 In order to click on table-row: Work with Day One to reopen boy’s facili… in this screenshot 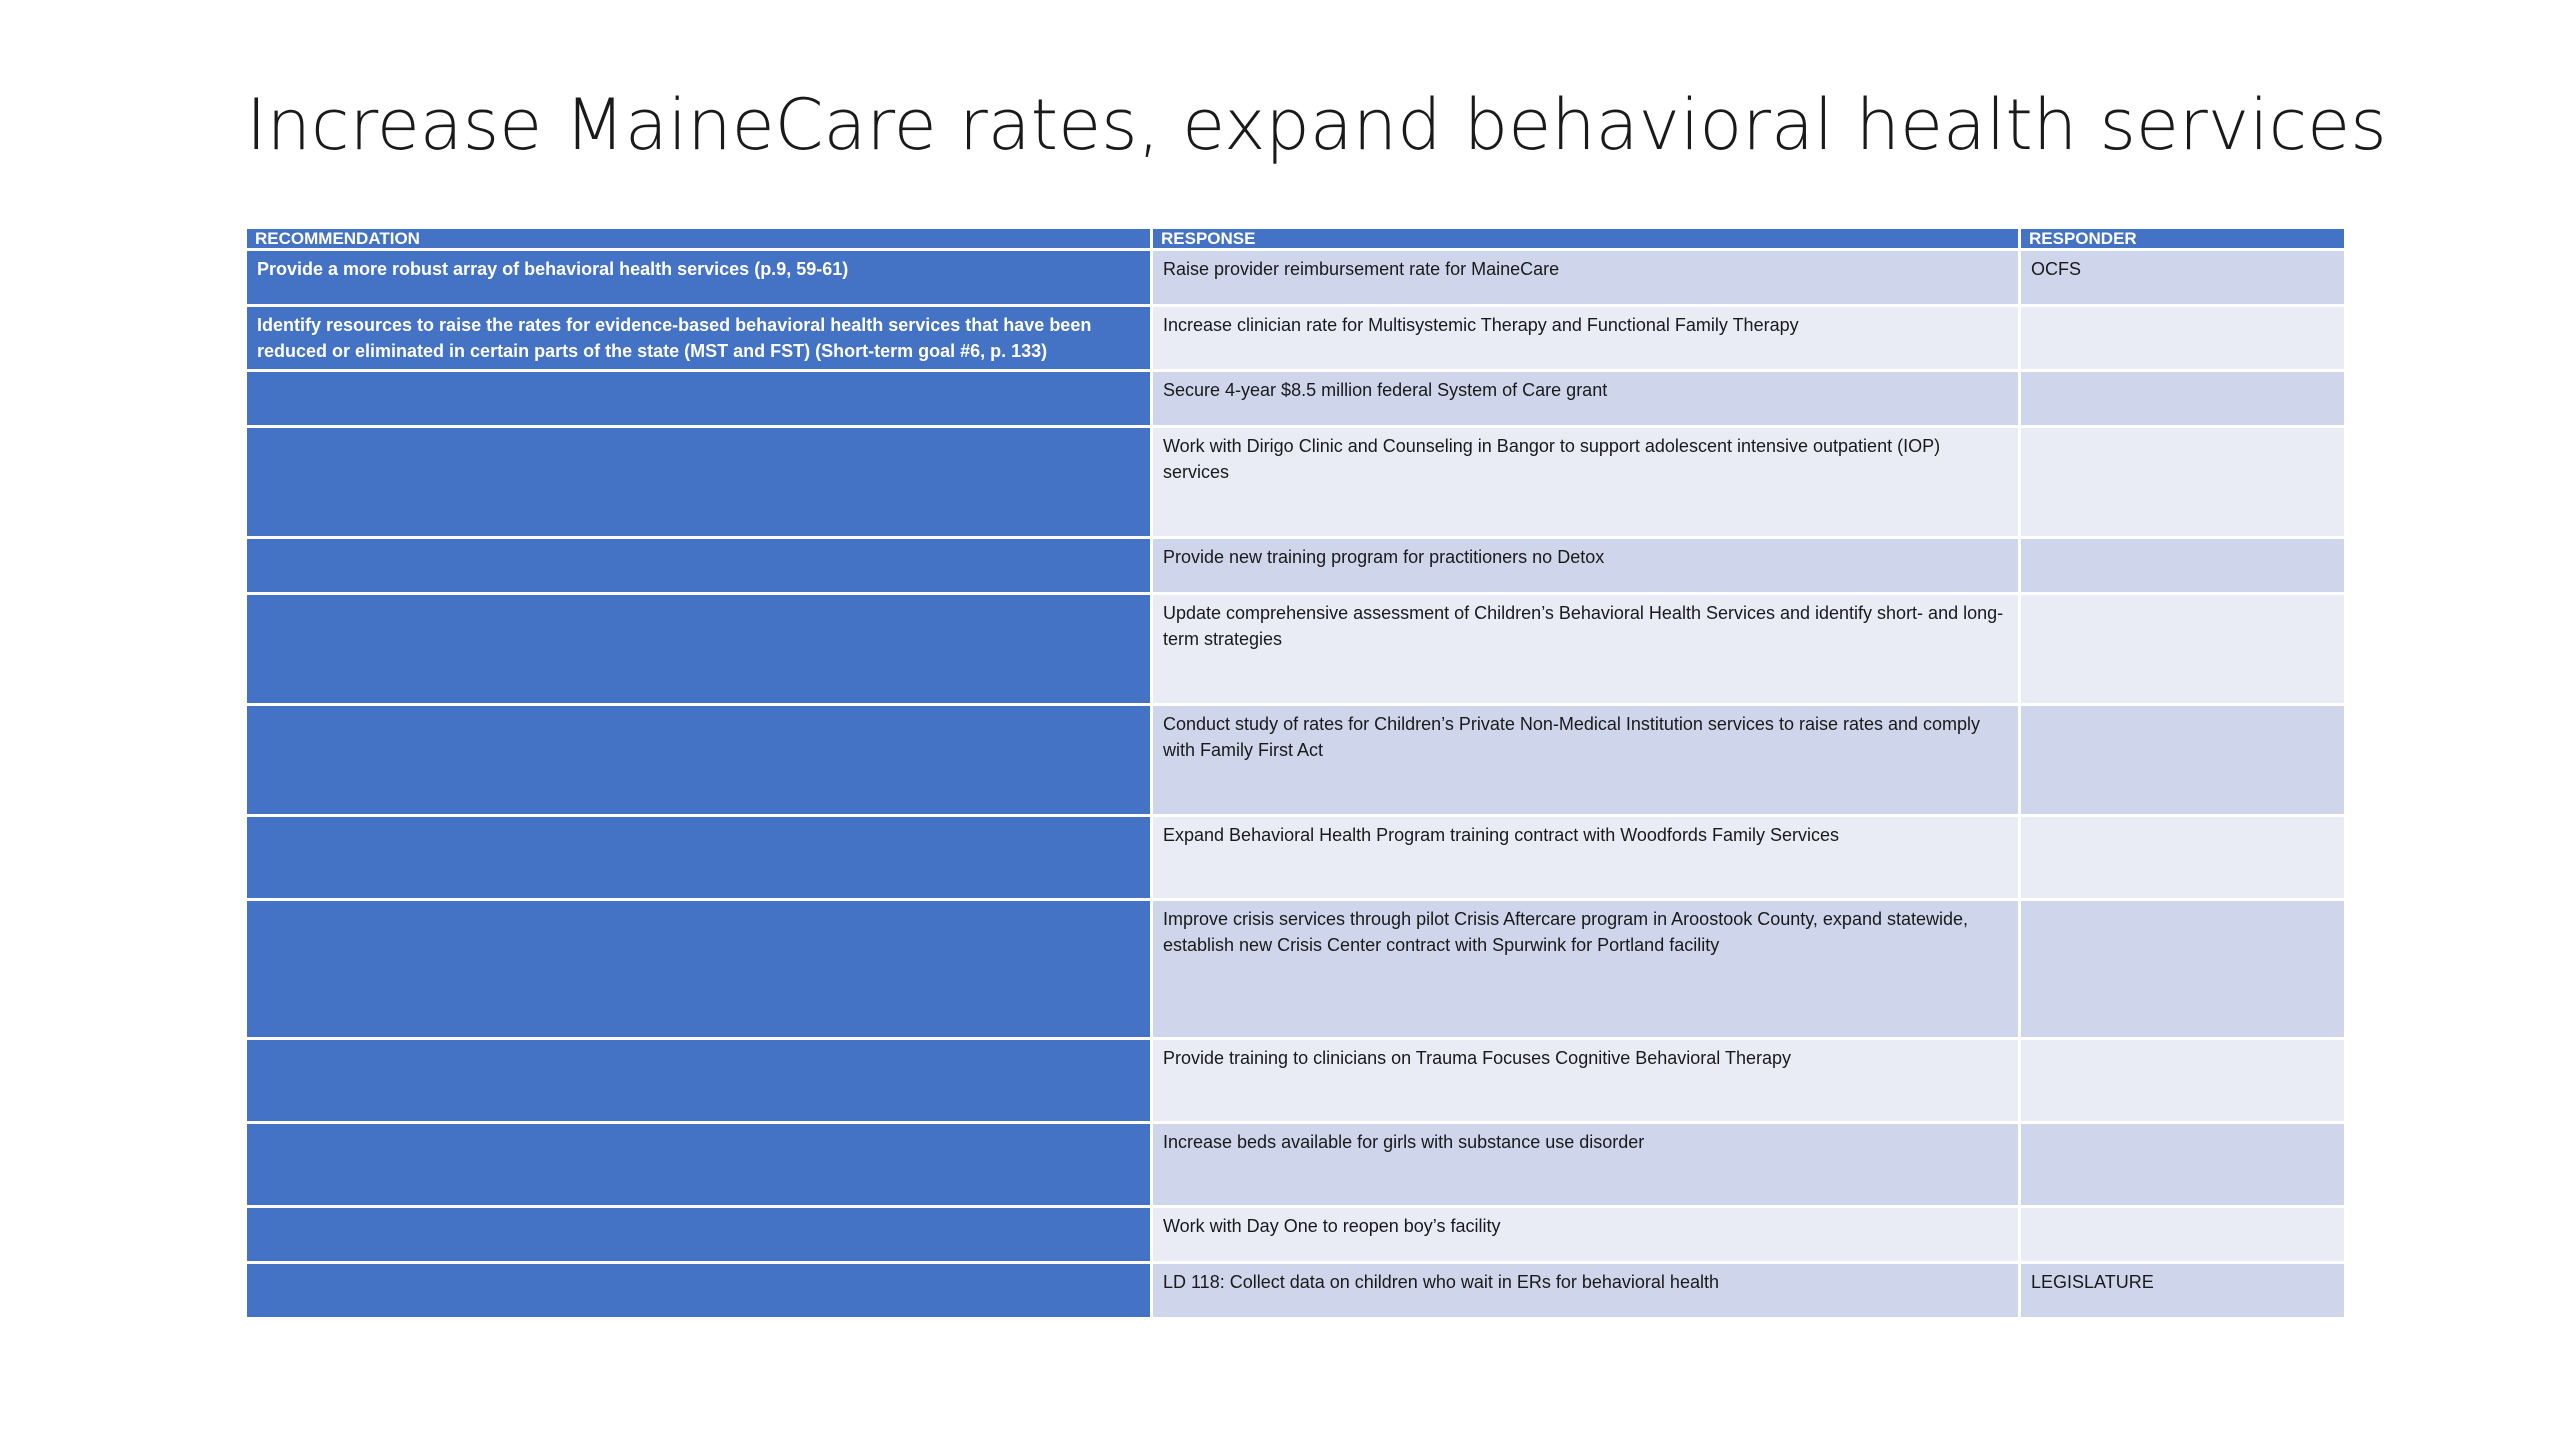, I will do `click(1295, 1234)`.